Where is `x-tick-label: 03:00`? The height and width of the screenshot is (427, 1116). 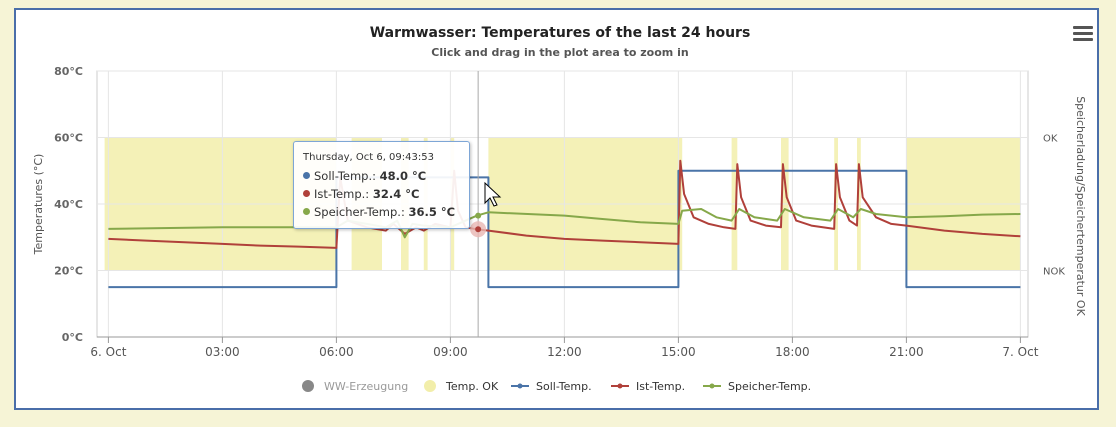
x-tick-label: 03:00 is located at coordinates (222, 352).